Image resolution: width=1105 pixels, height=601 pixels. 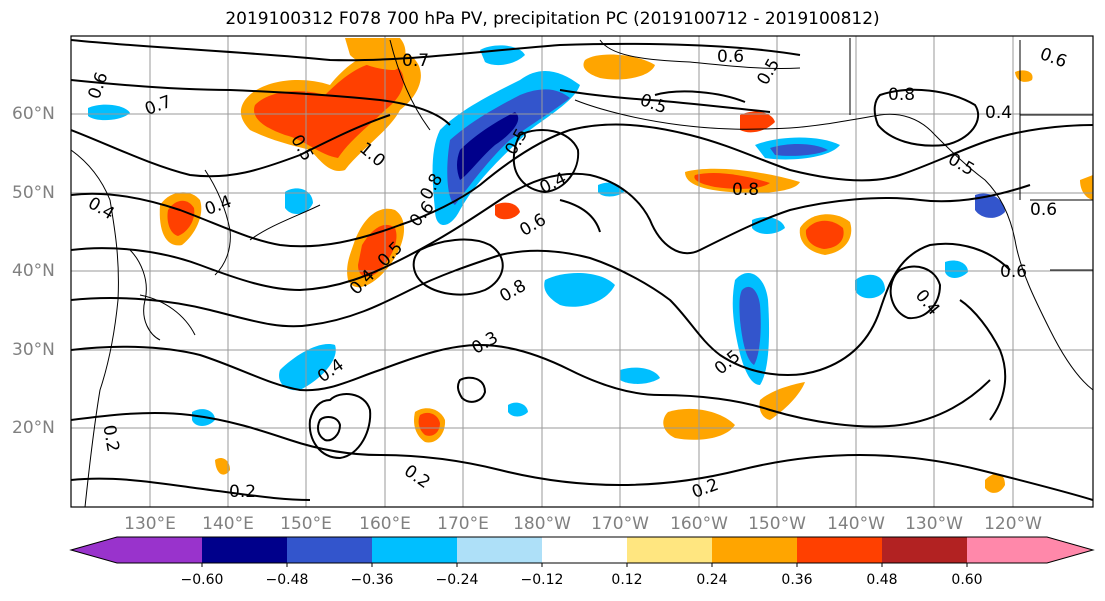 What do you see at coordinates (94, 550) in the screenshot?
I see `colorbar-extend-low` at bounding box center [94, 550].